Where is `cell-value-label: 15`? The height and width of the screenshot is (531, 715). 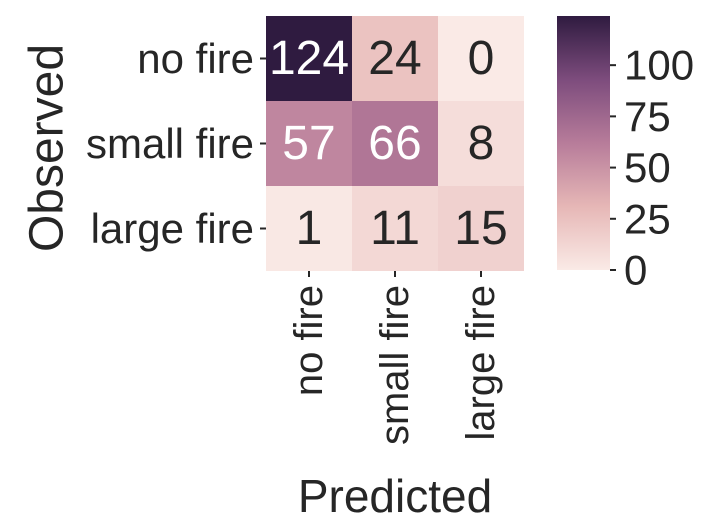 cell-value-label: 15 is located at coordinates (480, 228).